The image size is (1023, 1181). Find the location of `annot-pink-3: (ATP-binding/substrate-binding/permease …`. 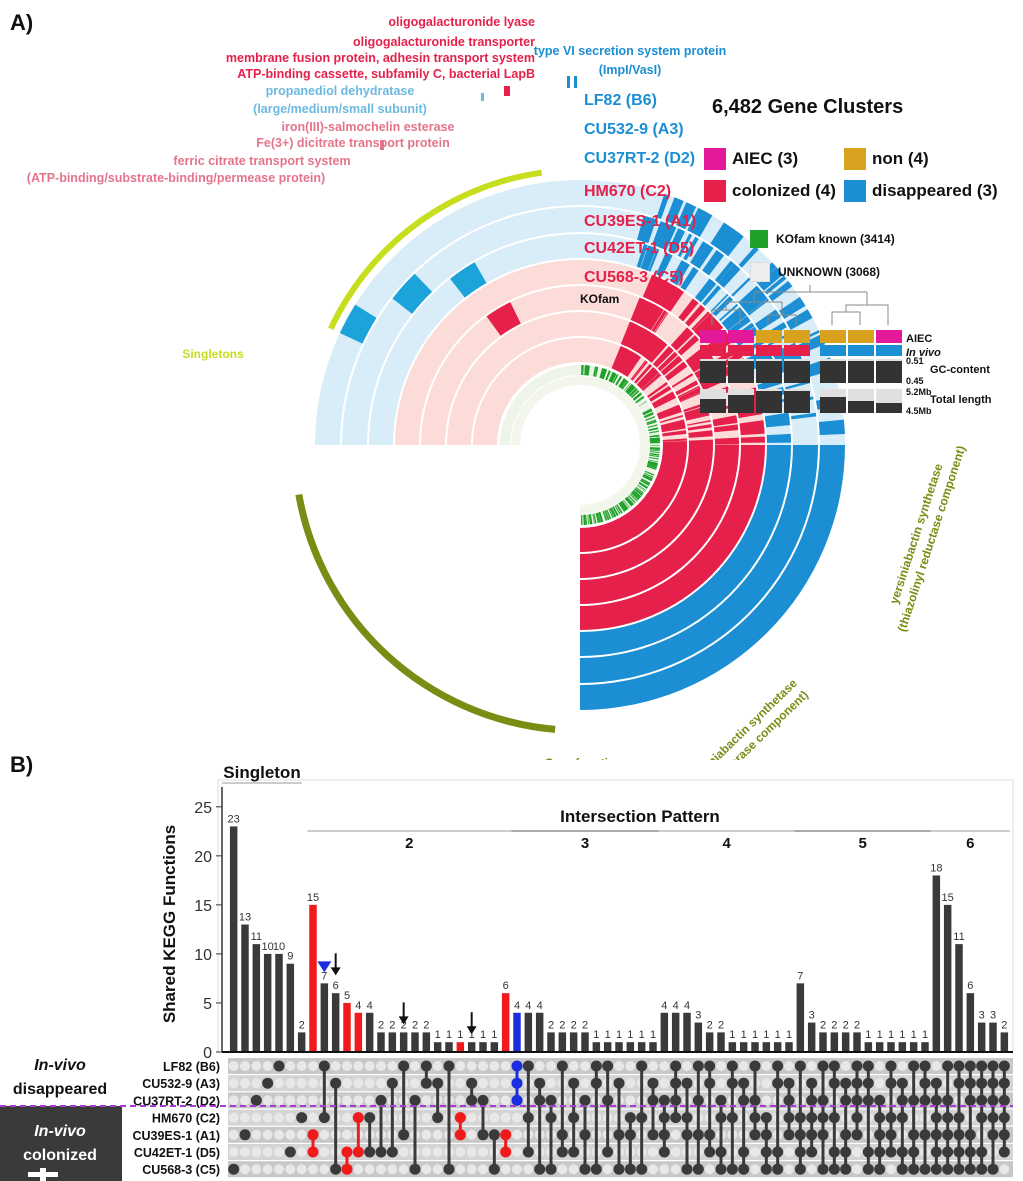

annot-pink-3: (ATP-binding/substrate-binding/permease … is located at coordinates (176, 178).